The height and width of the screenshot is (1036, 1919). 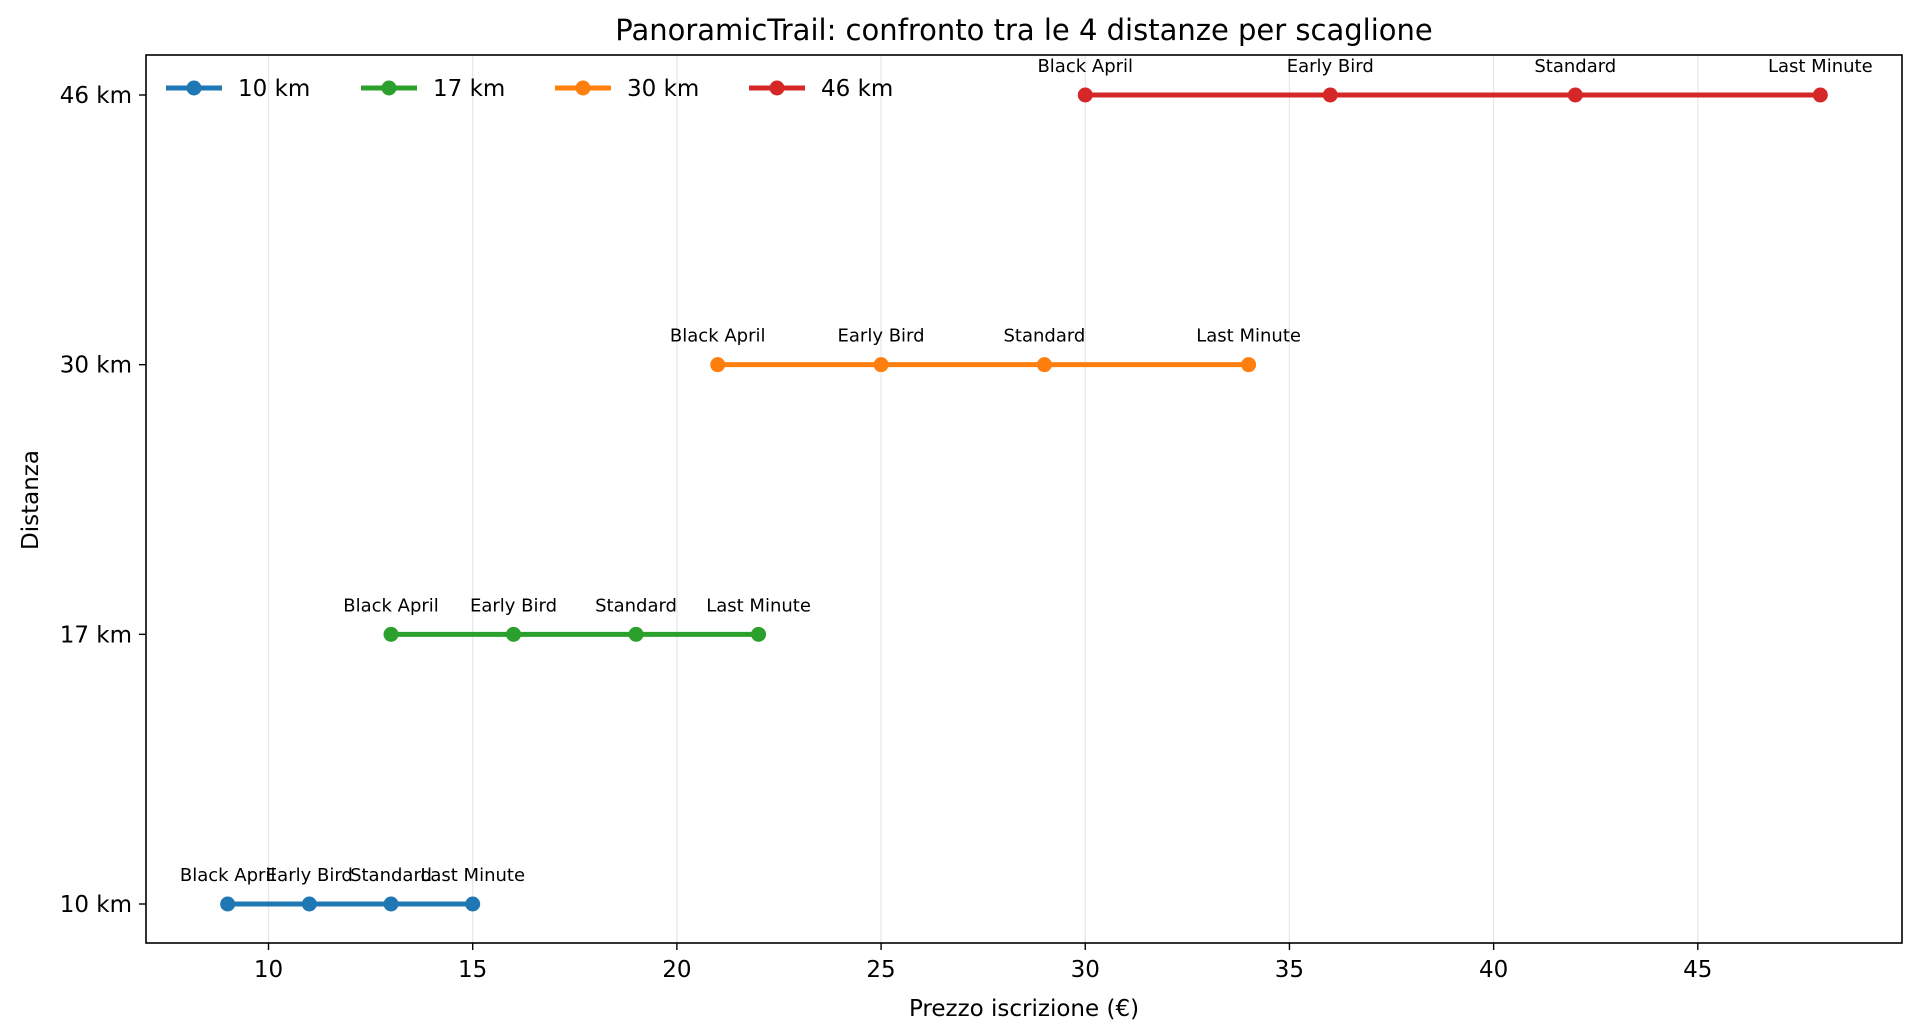 I want to click on y-tick-label: 30 km, so click(x=96, y=366).